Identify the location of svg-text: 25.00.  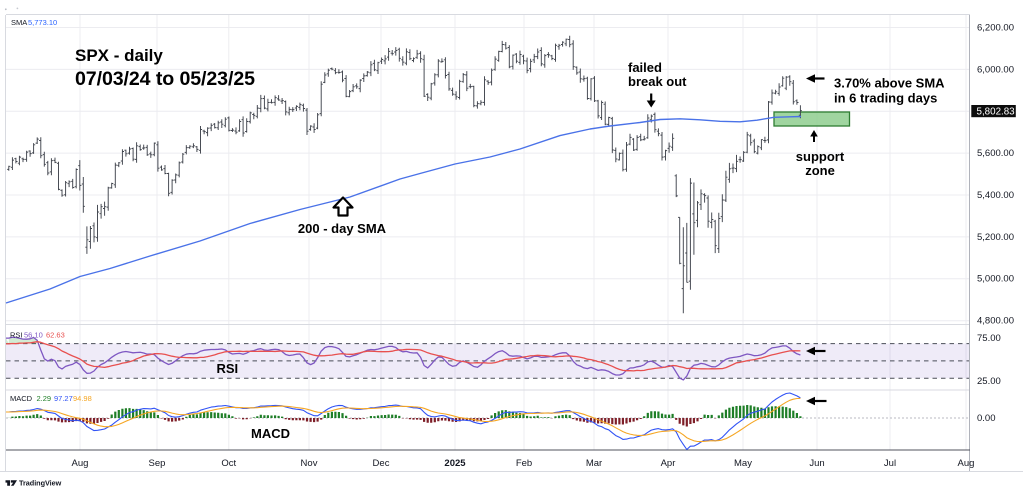
(989, 381).